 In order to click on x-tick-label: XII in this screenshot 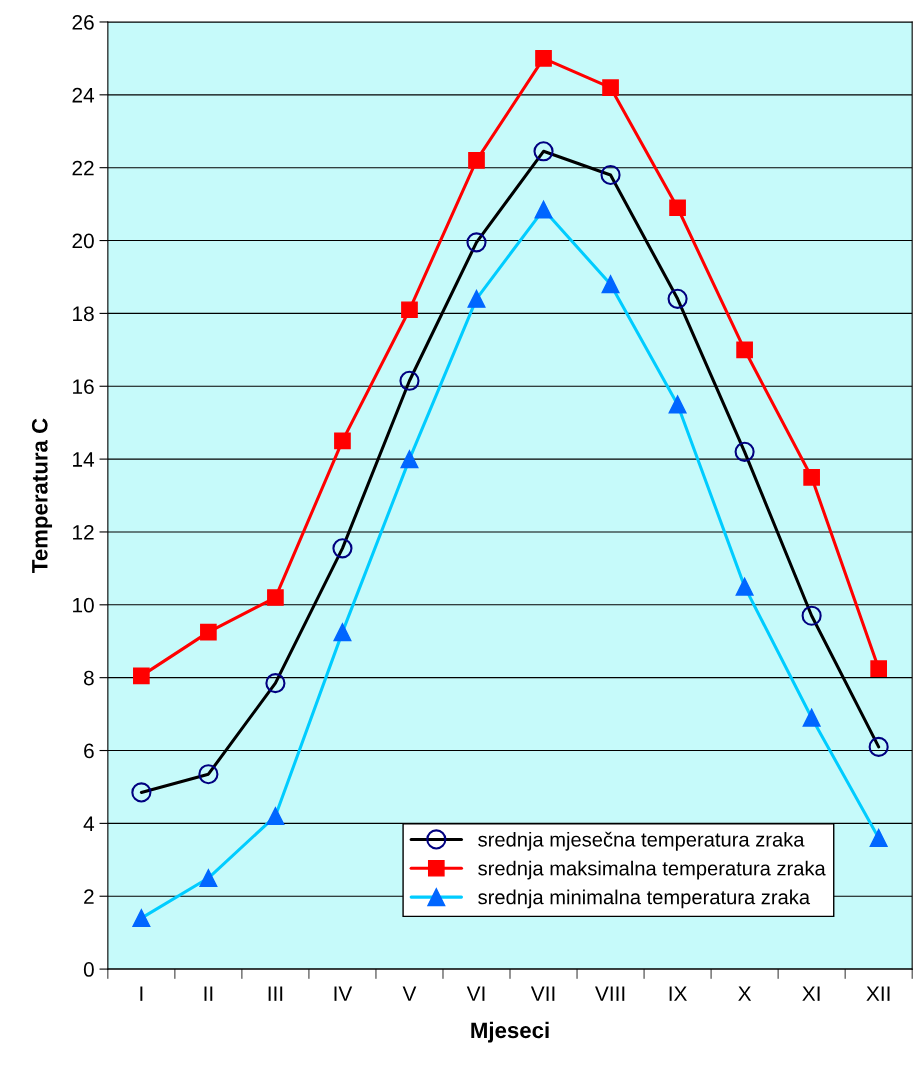, I will do `click(878, 993)`.